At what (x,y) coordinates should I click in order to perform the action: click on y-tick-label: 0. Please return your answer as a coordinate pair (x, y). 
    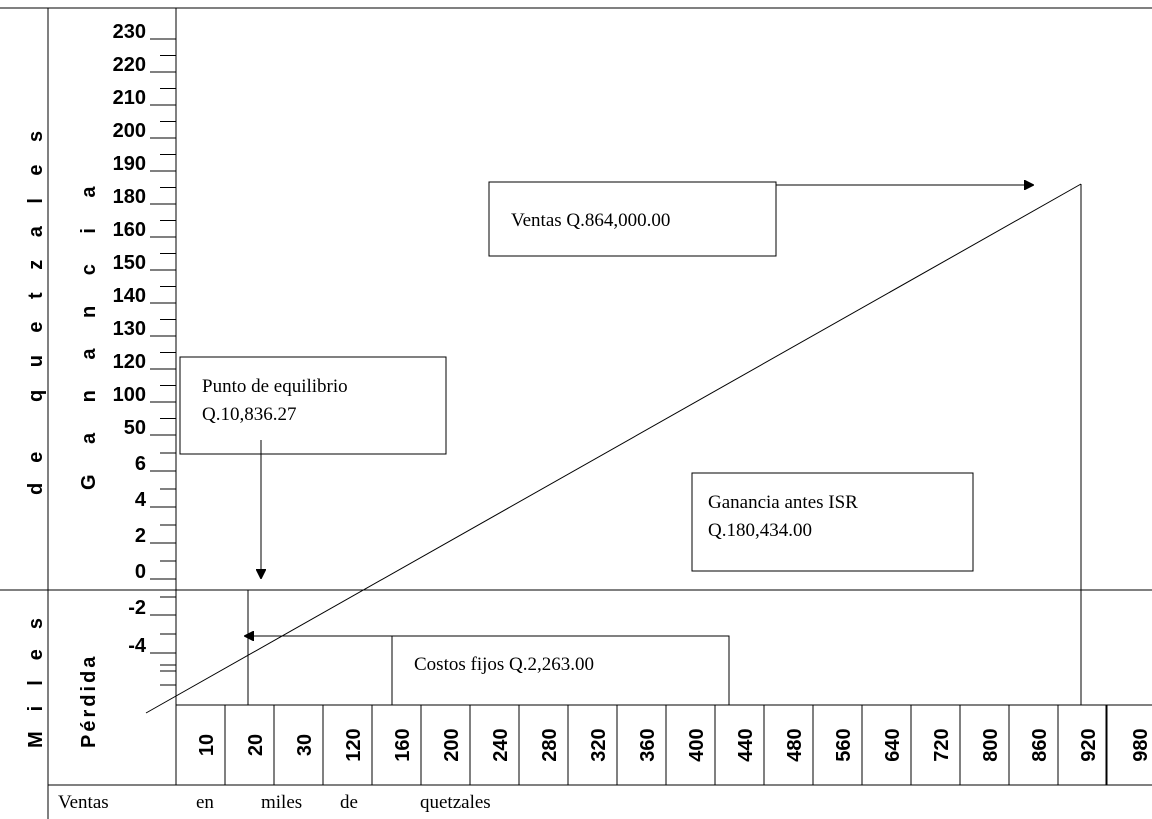
    Looking at the image, I should click on (140, 572).